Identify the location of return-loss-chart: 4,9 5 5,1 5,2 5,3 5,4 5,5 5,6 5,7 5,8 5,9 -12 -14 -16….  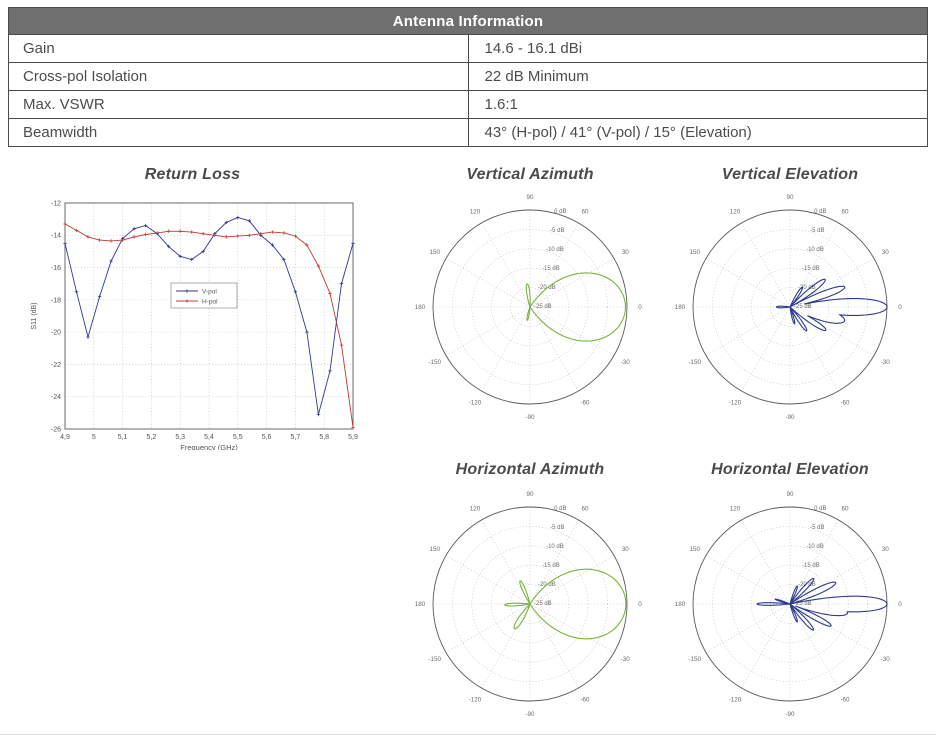
(194, 325).